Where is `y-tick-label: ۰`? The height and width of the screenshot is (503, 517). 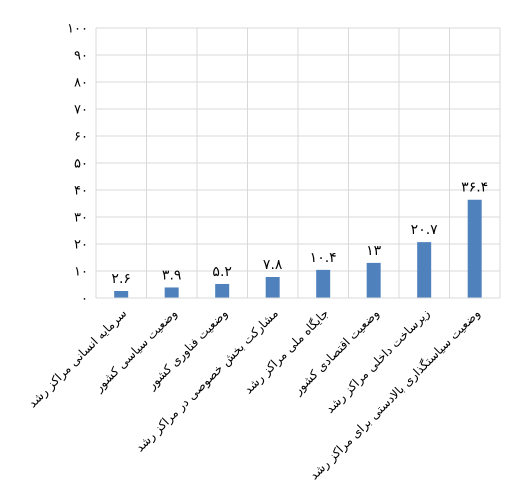 y-tick-label: ۰ is located at coordinates (84, 299).